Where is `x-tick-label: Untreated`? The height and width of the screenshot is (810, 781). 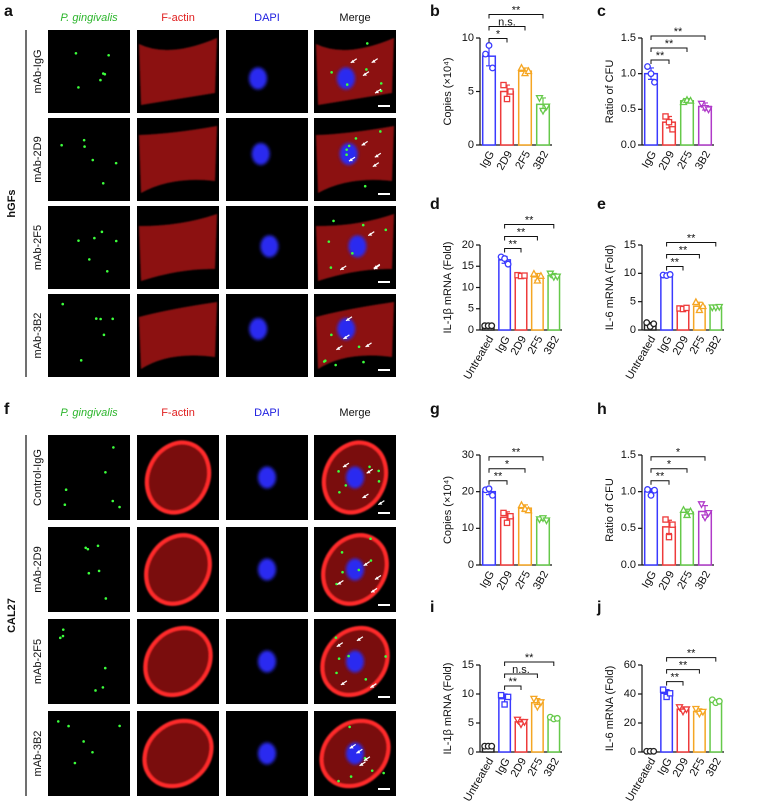
x-tick-label: Untreated is located at coordinates (641, 780).